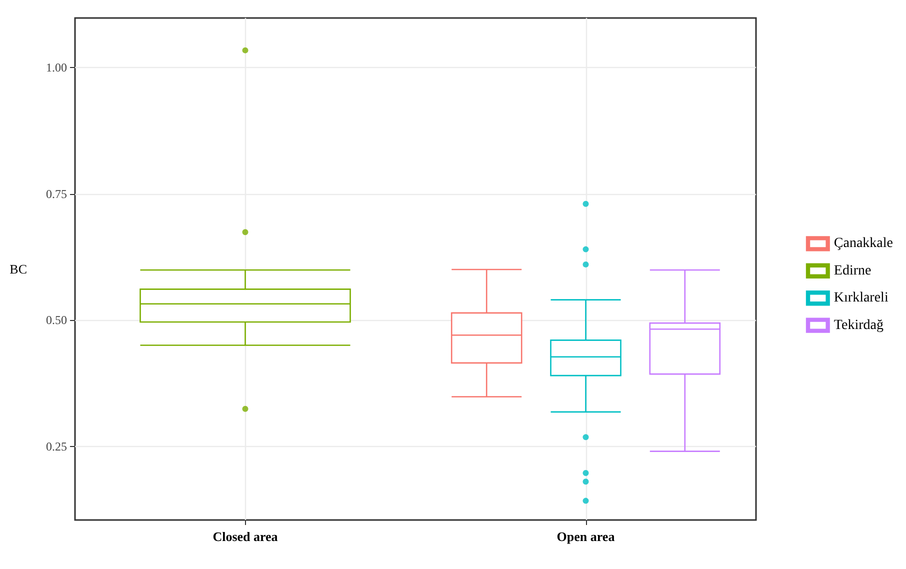  Describe the element at coordinates (56, 320) in the screenshot. I see `y-tick-label: 0.50` at that location.